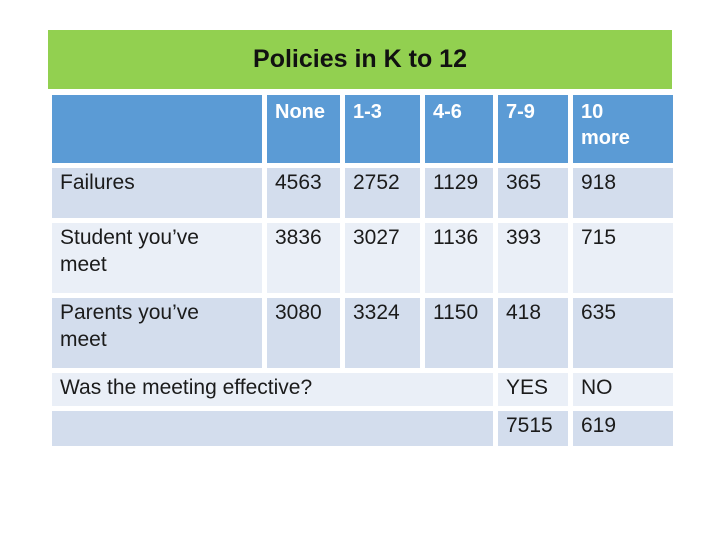 The image size is (720, 540). Describe the element at coordinates (385, 195) in the screenshot. I see `cell-failures-1-3: 2752` at that location.